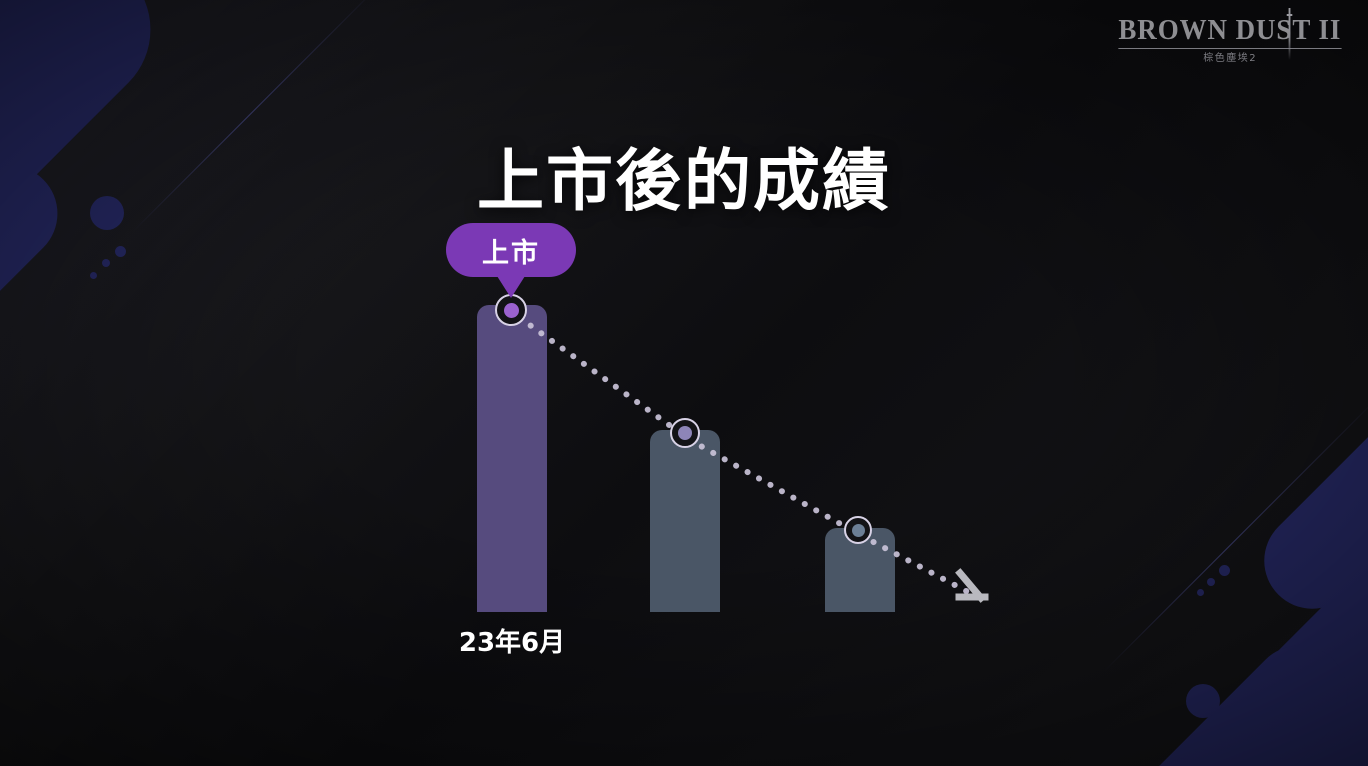 This screenshot has height=766, width=1368. I want to click on brand-logo-subtitle: 棕色塵埃2, so click(1230, 58).